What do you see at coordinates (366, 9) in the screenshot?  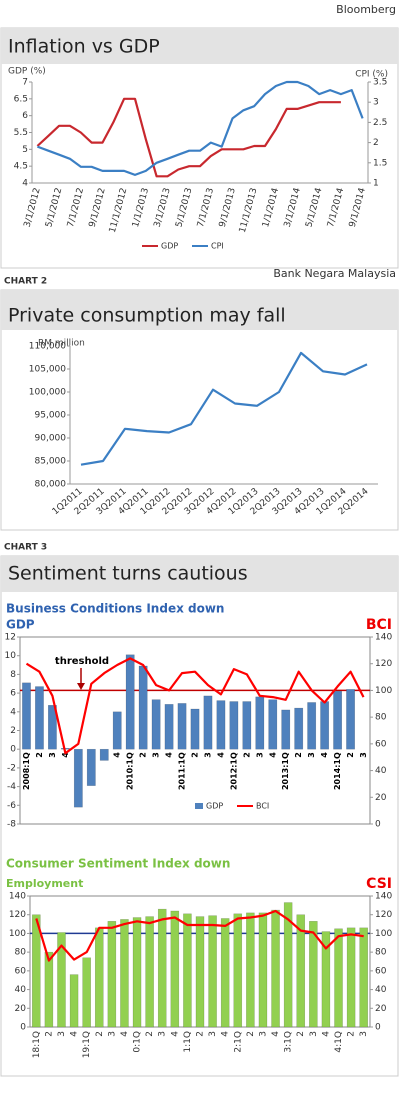 I see `source: Bloomberg` at bounding box center [366, 9].